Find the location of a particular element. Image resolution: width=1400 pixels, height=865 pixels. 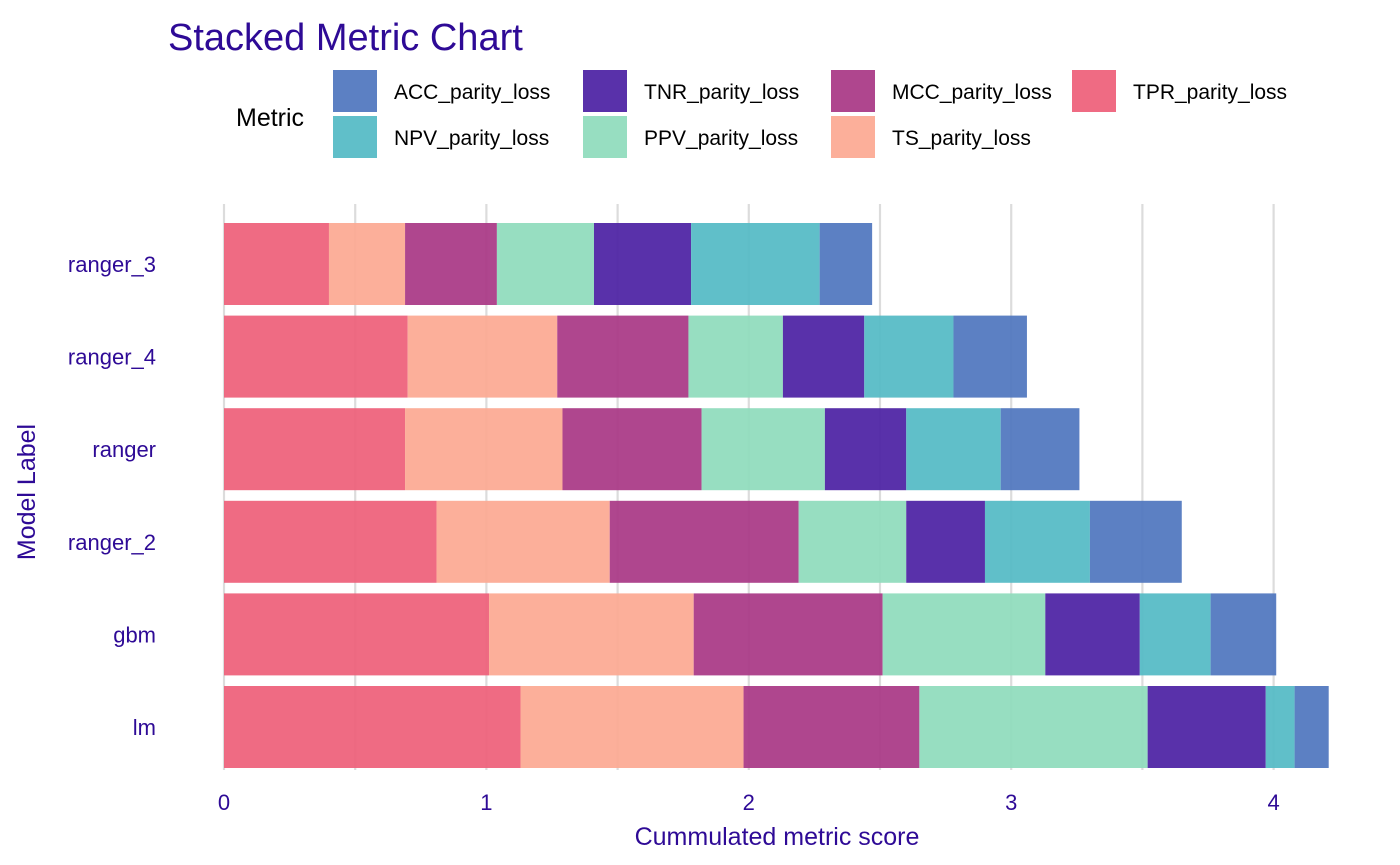

bar-segment-ranger-TPR_parity_loss is located at coordinates (315, 449).